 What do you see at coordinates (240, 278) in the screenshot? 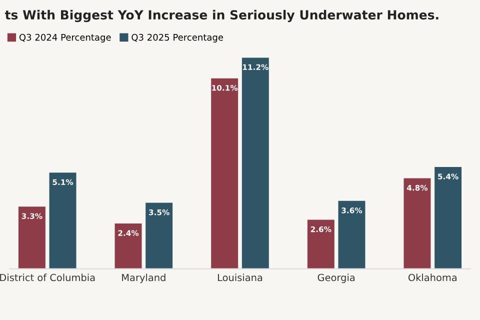
I see `x-tick-label: Louisiana` at bounding box center [240, 278].